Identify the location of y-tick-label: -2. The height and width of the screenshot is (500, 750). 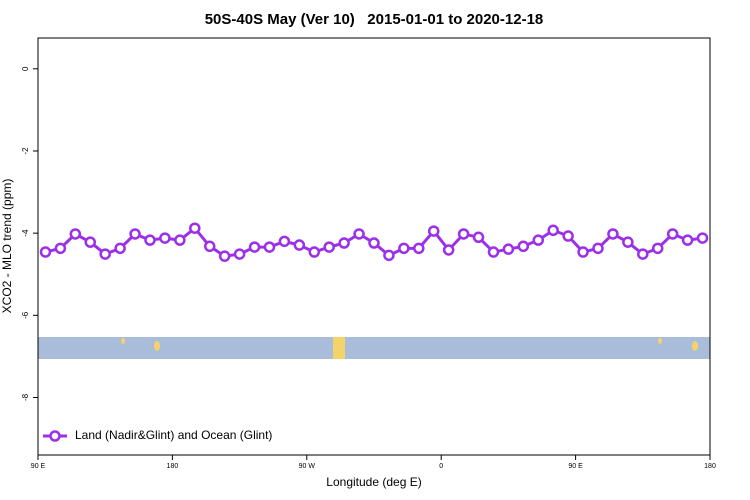
(25, 151).